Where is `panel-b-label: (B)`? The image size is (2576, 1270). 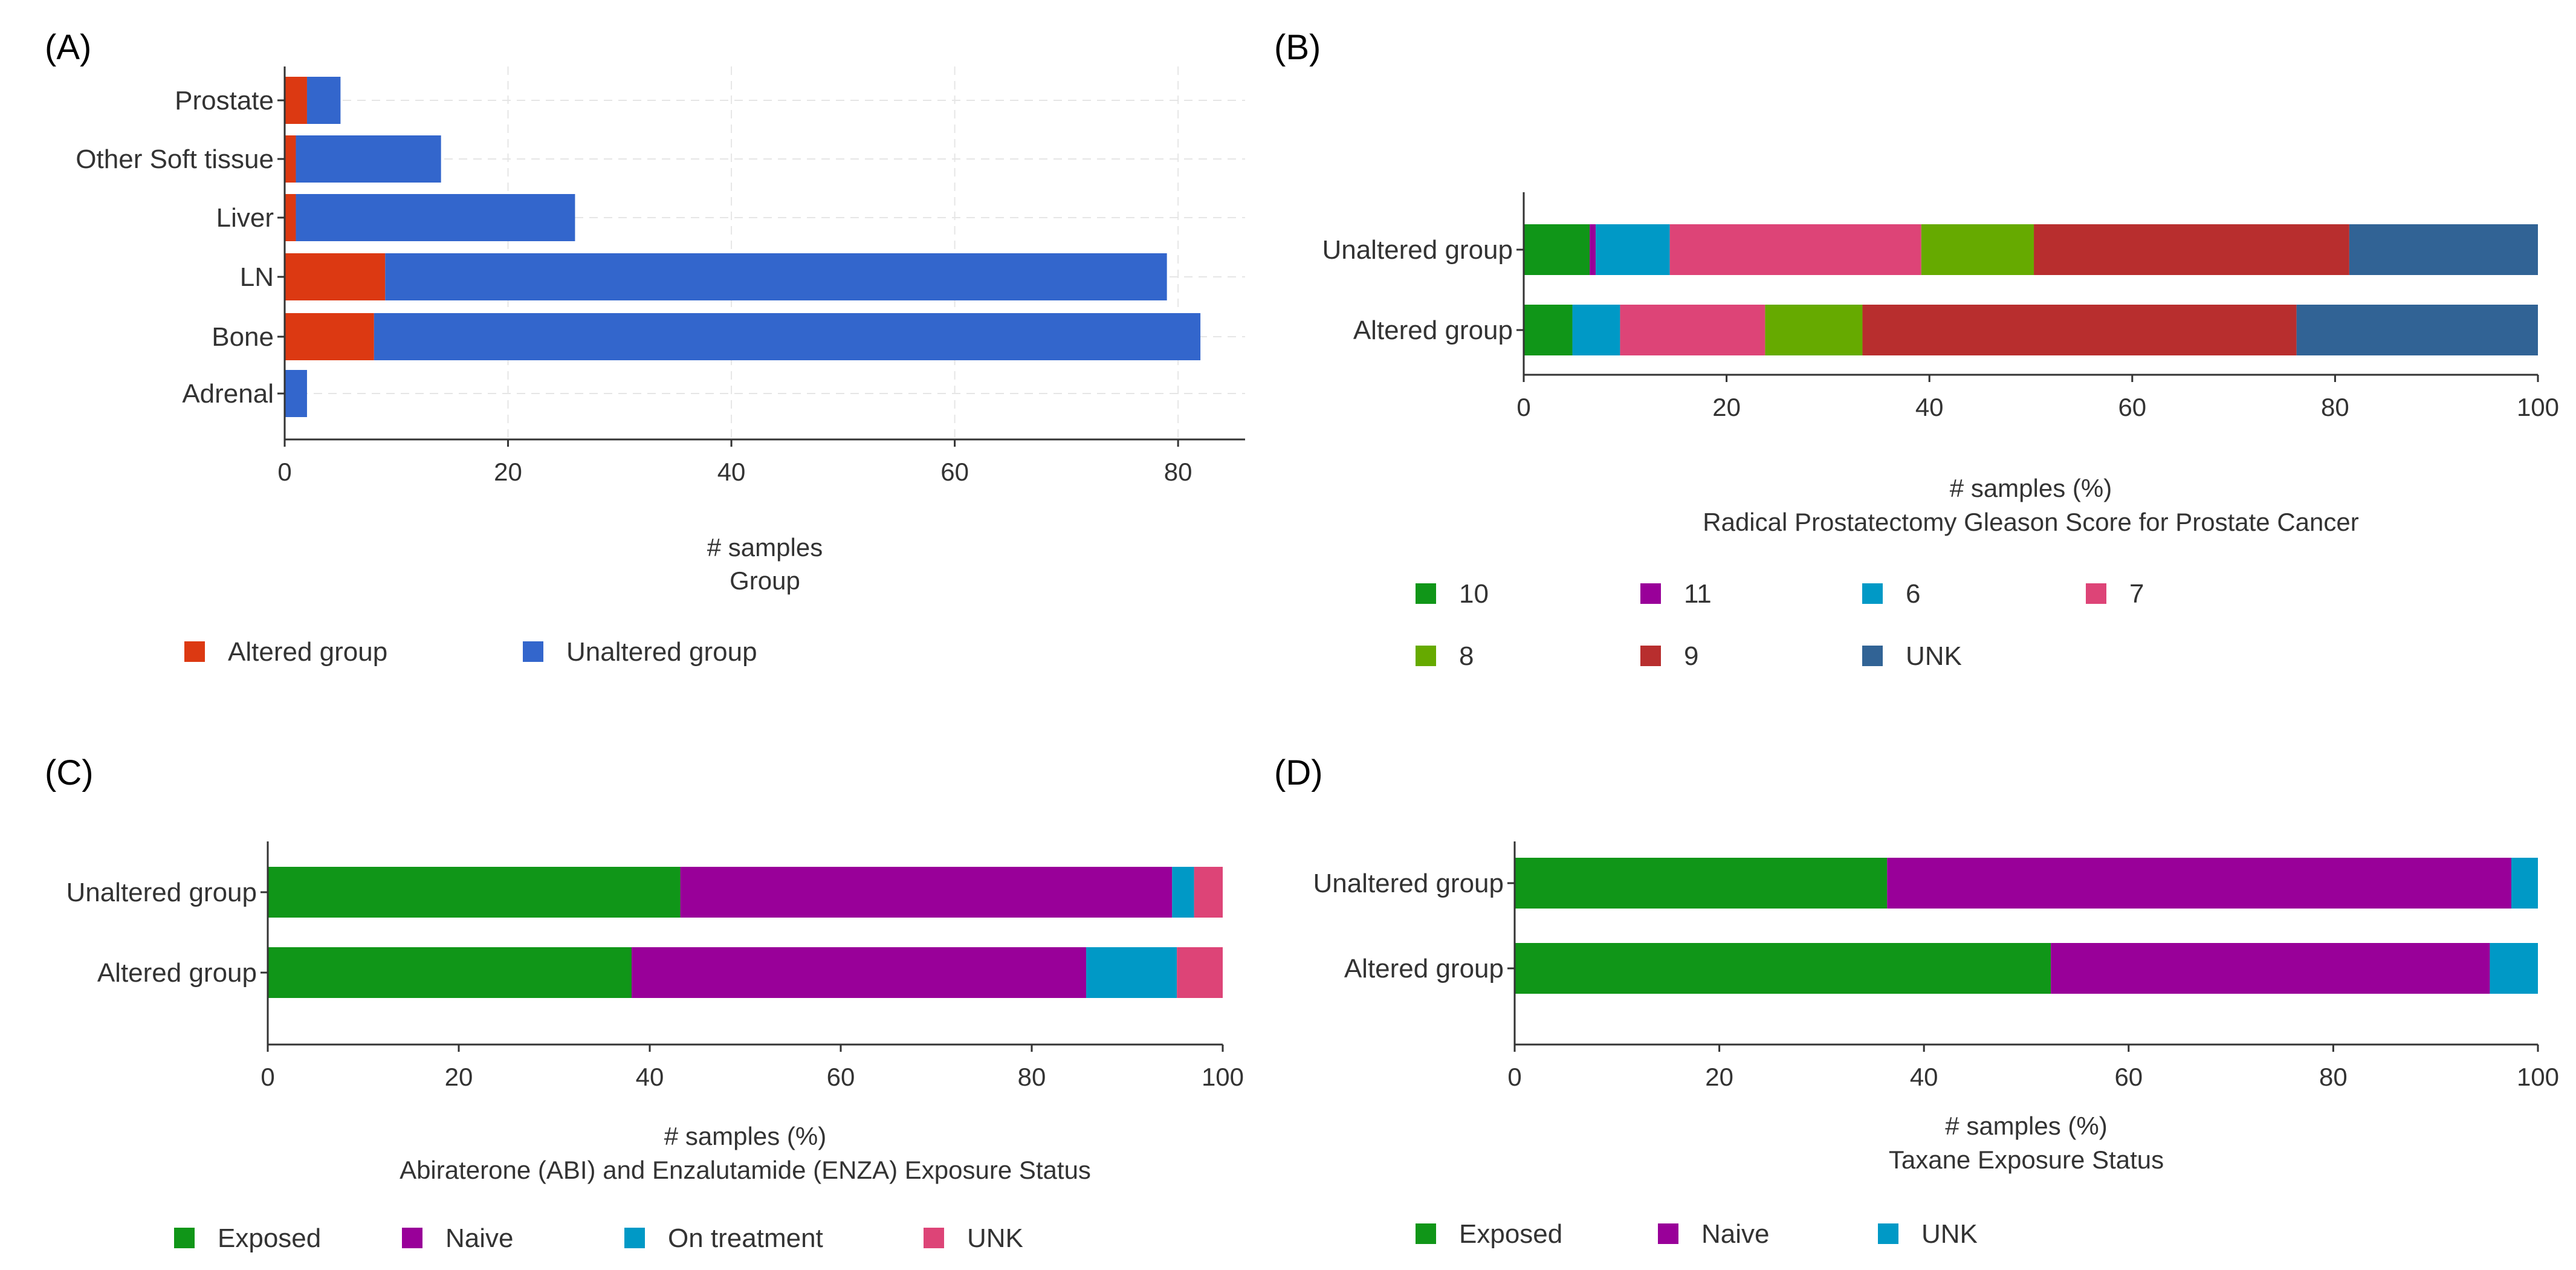
panel-b-label: (B) is located at coordinates (1297, 48).